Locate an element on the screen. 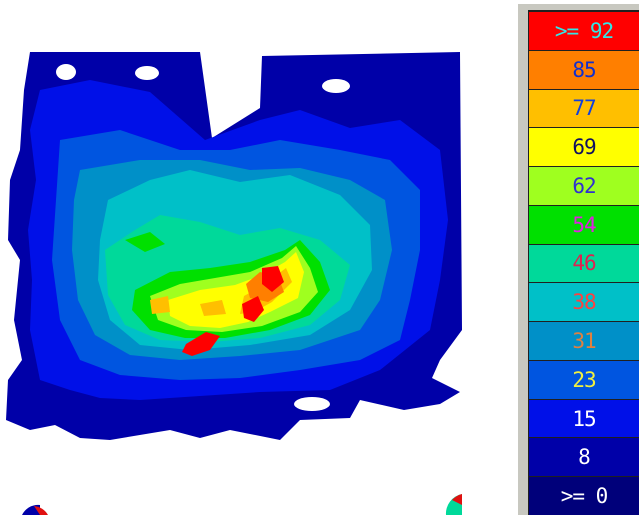 The width and height of the screenshot is (639, 515). legend-level: 46 is located at coordinates (583, 263).